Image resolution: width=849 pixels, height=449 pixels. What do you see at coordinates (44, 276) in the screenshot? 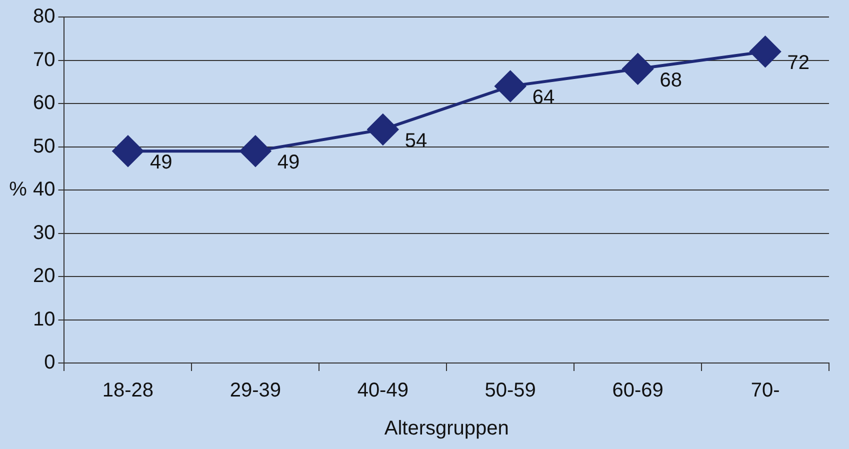
I see `y-tick-label: 20` at bounding box center [44, 276].